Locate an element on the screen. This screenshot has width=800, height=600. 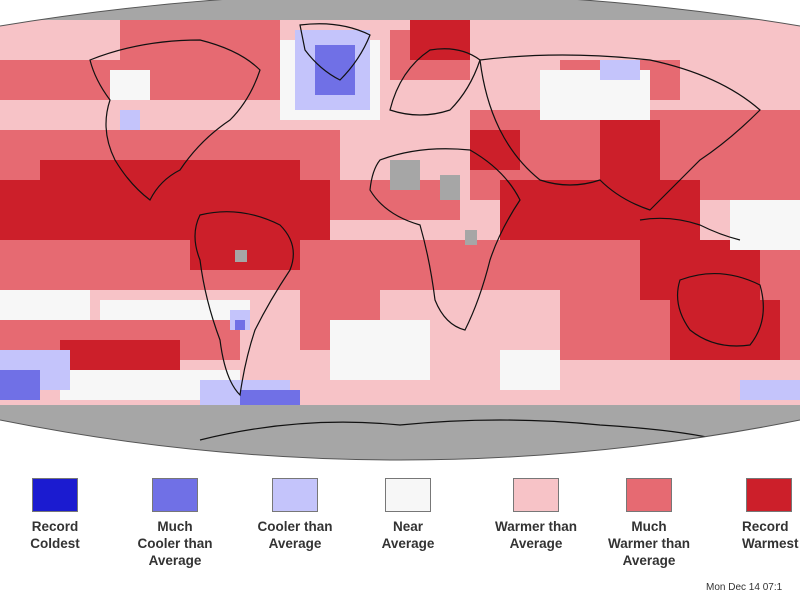
legend-label-record-coldest: Record Coldest is located at coordinates (55, 535).